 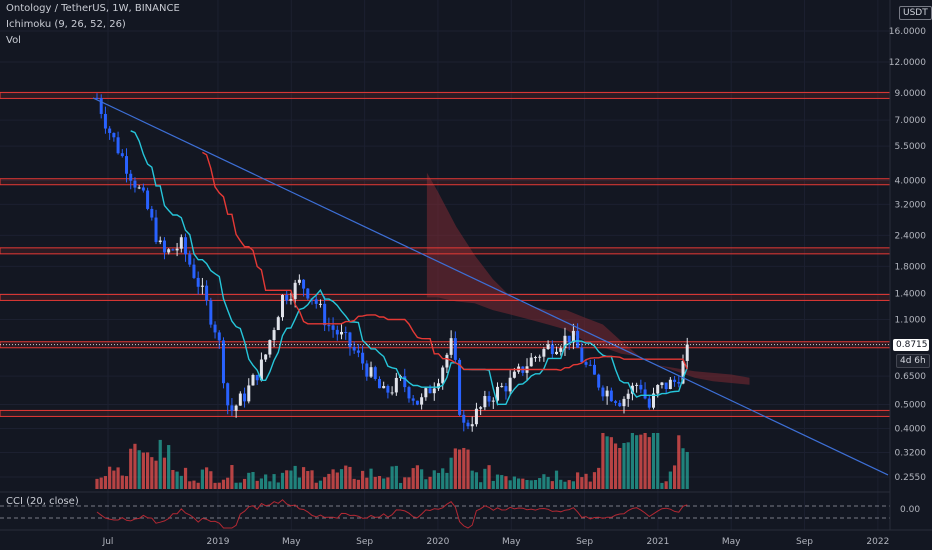 What do you see at coordinates (877, 542) in the screenshot?
I see `time-tick: 2022` at bounding box center [877, 542].